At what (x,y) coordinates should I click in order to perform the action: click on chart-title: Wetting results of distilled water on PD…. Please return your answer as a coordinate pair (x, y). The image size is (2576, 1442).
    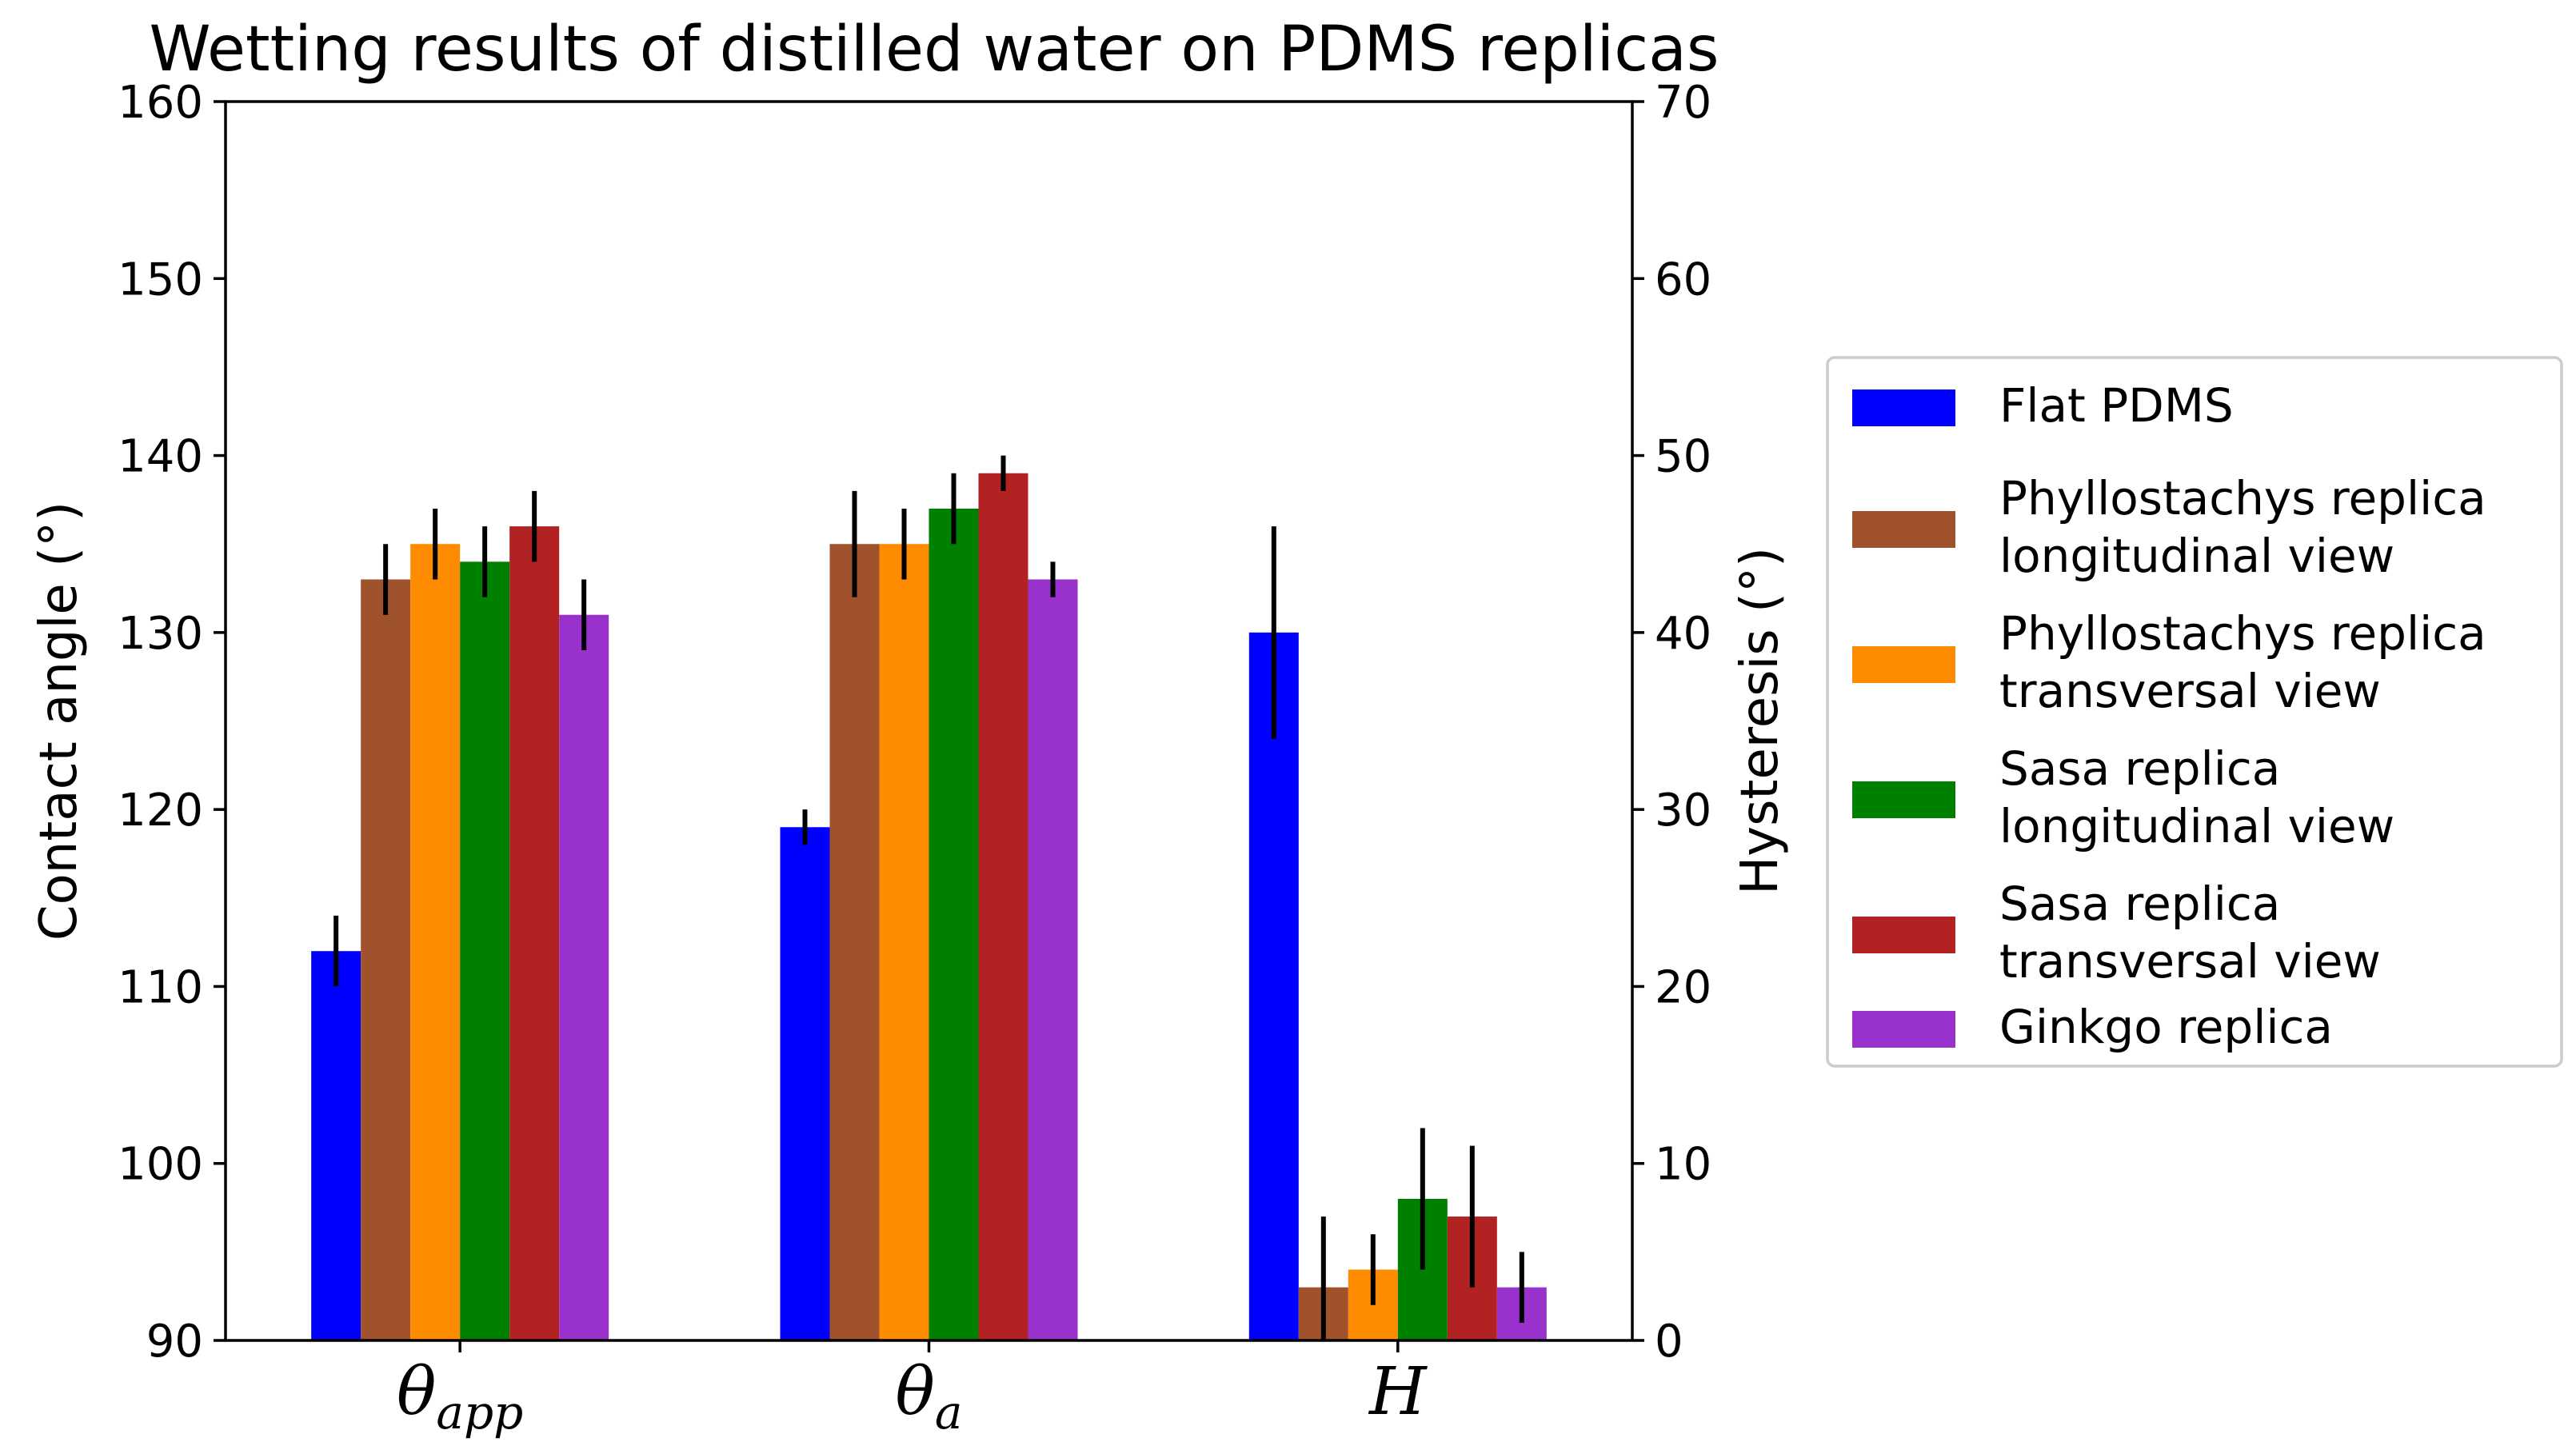
    Looking at the image, I should click on (934, 50).